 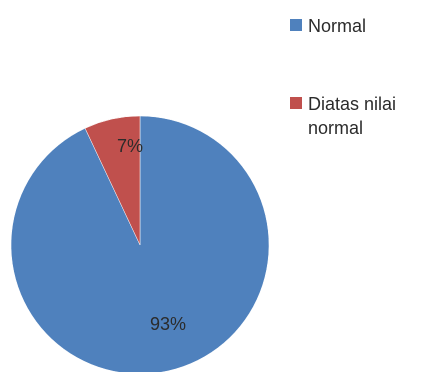 What do you see at coordinates (296, 103) in the screenshot?
I see `legend-swatch-diatas` at bounding box center [296, 103].